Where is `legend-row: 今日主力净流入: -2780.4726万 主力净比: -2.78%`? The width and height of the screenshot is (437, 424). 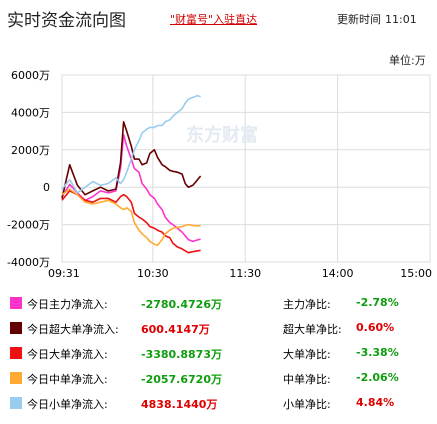
legend-row: 今日主力净流入: -2780.4726万 主力净比: -2.78% is located at coordinates (218, 303).